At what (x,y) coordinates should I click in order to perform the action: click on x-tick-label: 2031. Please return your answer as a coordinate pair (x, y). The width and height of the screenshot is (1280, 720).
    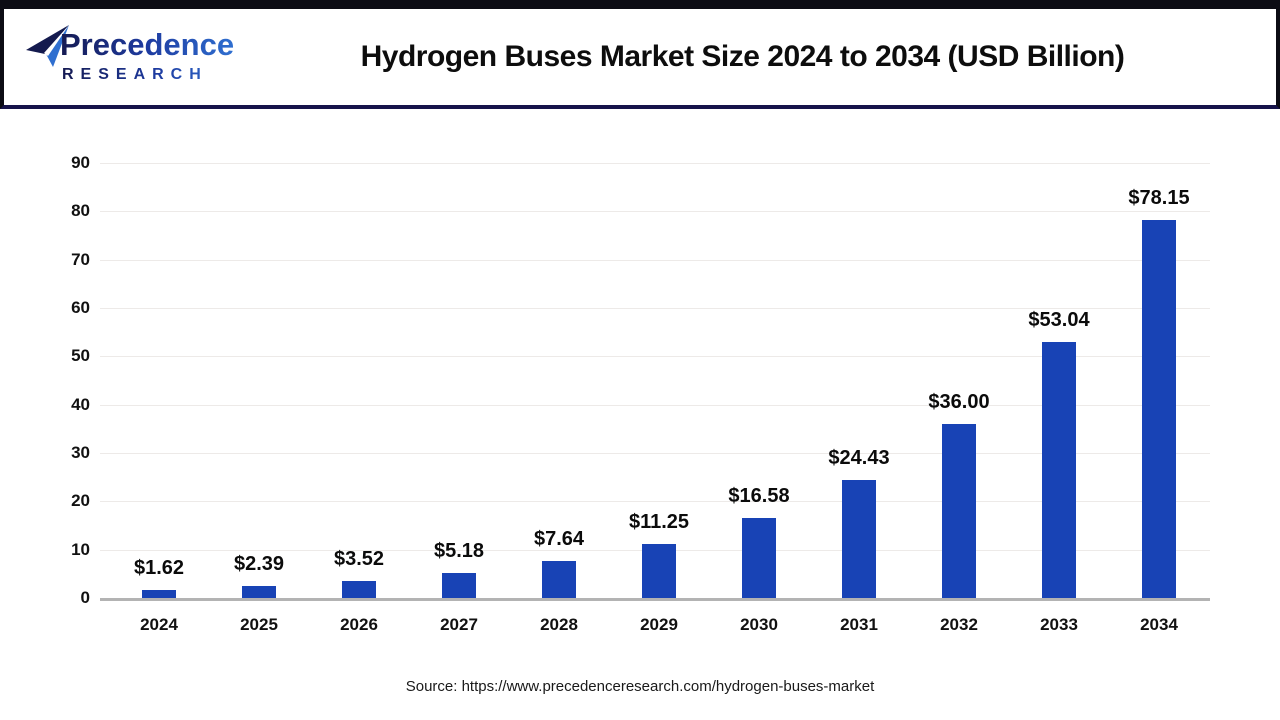
    Looking at the image, I should click on (859, 624).